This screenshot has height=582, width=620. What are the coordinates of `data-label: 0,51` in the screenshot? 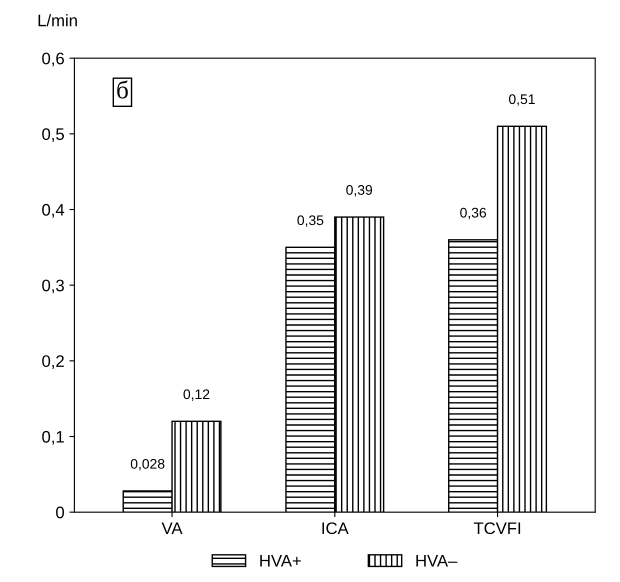 It's located at (521, 100).